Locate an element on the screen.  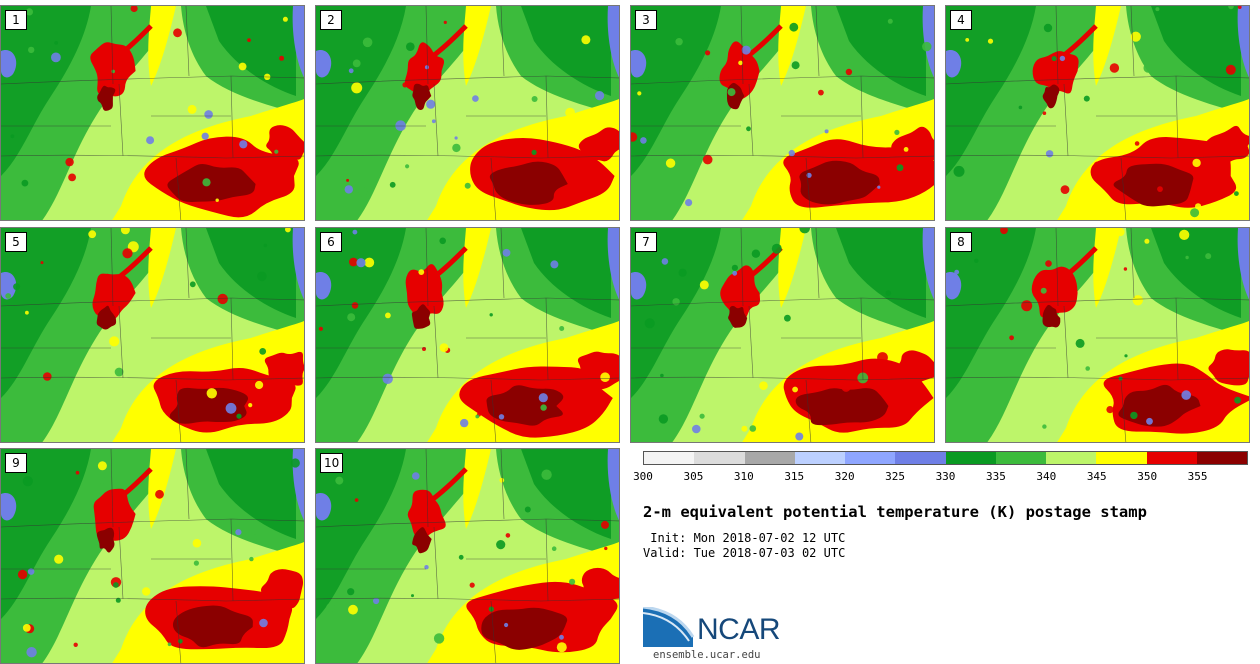
postage-stamp-panel: 5 is located at coordinates (152, 335).